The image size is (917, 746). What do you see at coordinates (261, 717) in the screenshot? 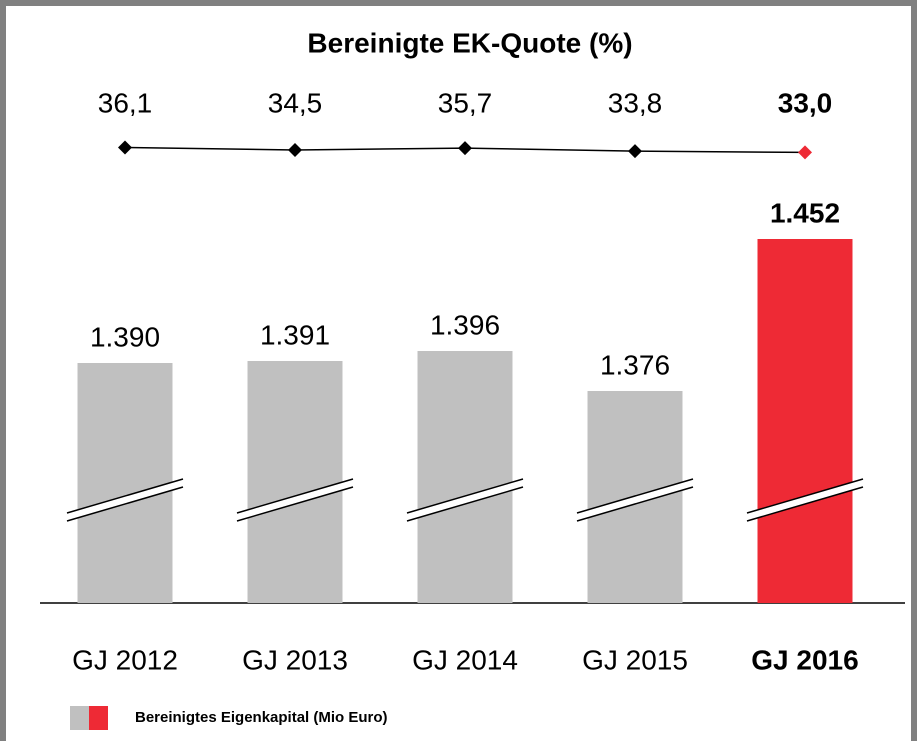
I see `legend-label: Bereinigtes Eigenkapital (Mio Euro)` at bounding box center [261, 717].